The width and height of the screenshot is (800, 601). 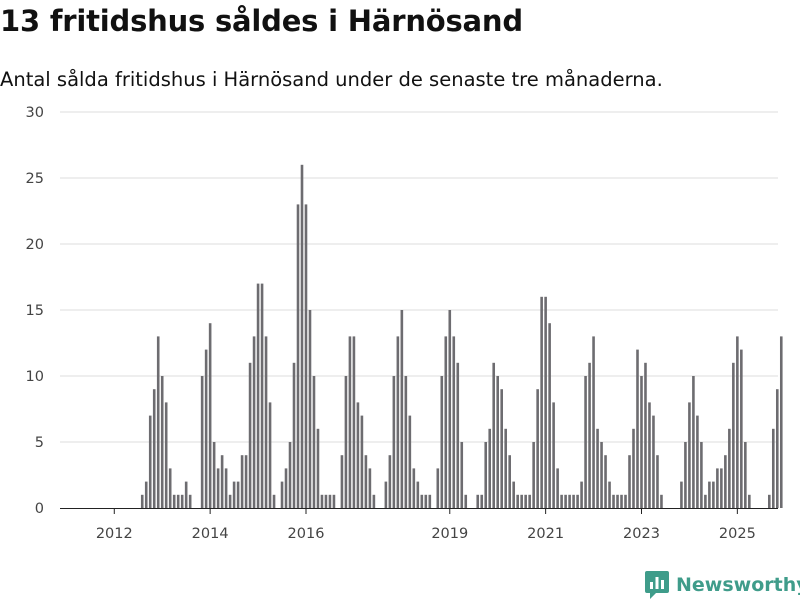 I want to click on y-tick-label: 30, so click(x=35, y=113).